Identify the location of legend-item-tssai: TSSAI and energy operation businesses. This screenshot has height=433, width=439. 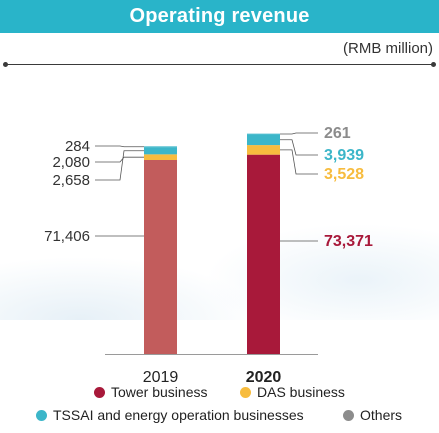
(170, 415).